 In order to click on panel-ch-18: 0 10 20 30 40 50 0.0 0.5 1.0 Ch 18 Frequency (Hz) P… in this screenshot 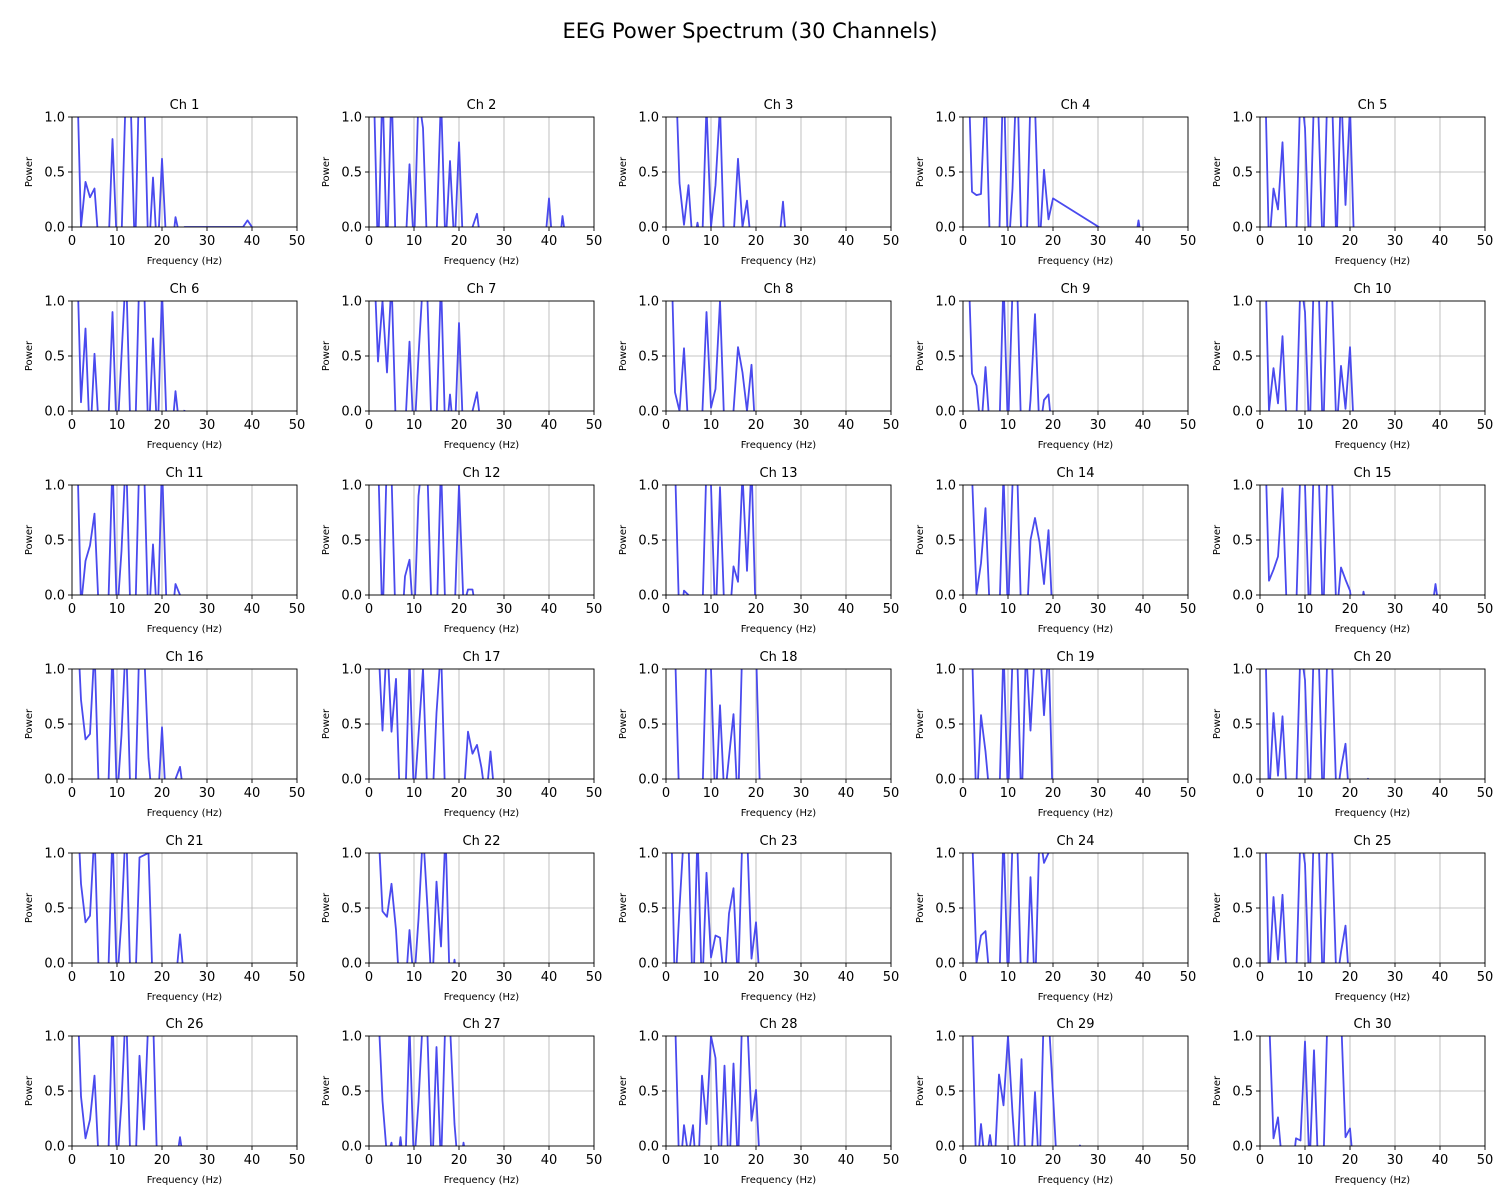, I will do `click(758, 734)`.